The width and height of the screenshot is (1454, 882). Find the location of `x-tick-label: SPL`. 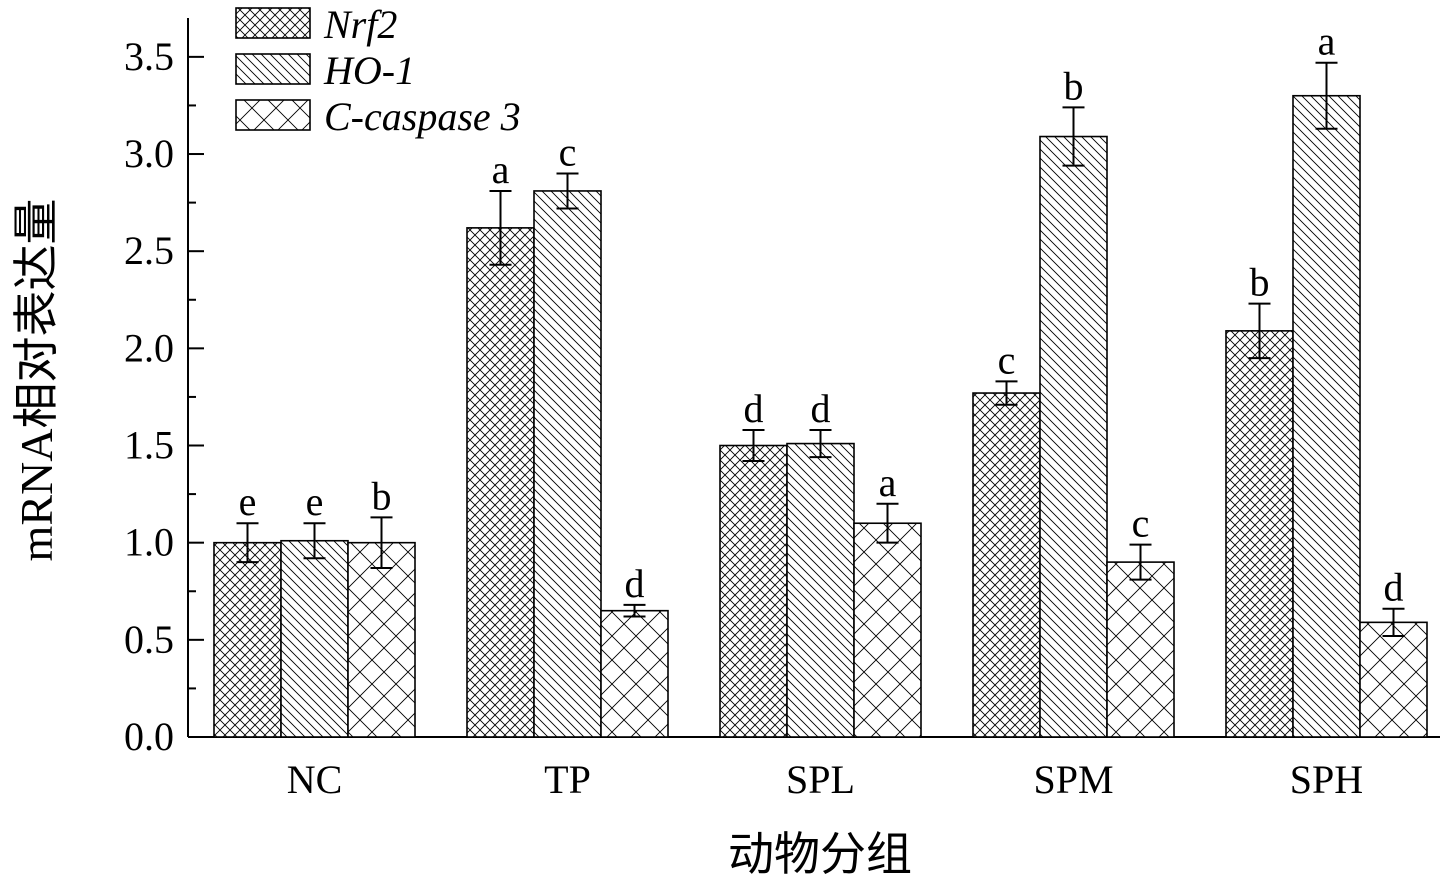

x-tick-label: SPL is located at coordinates (820, 779).